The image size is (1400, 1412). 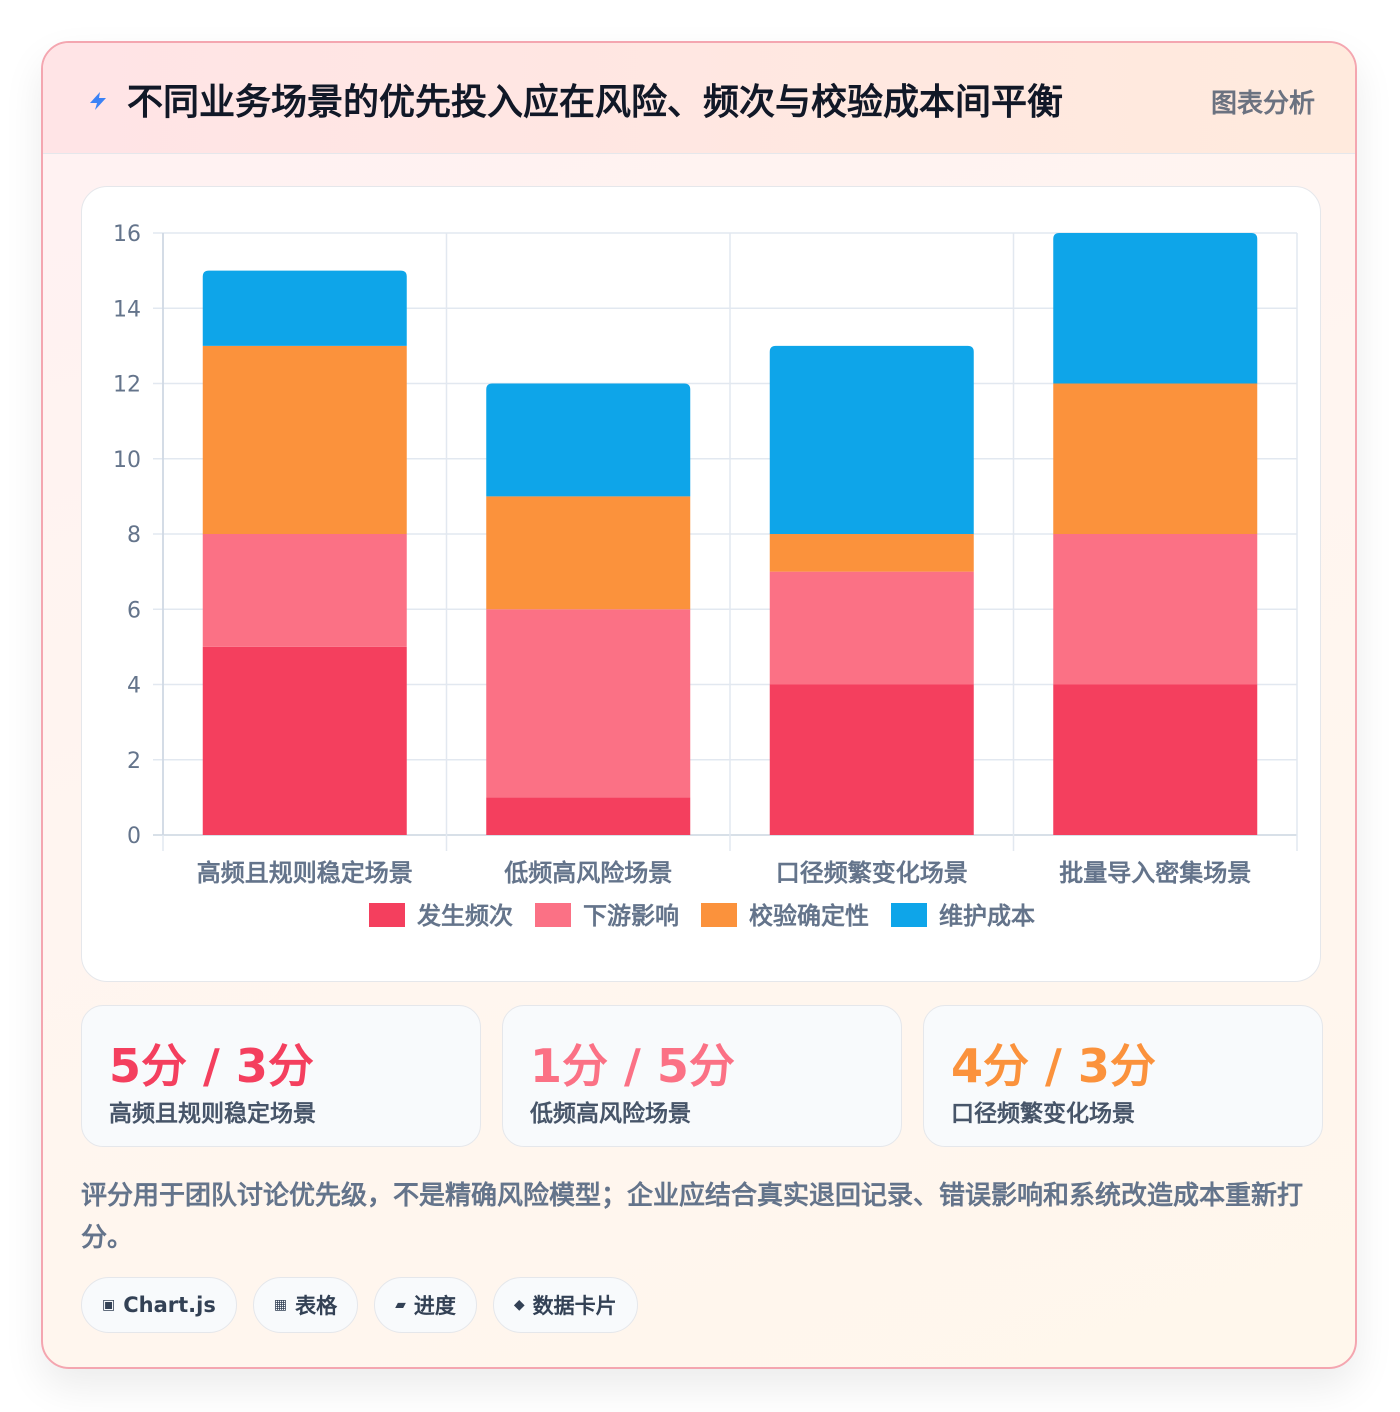 I want to click on stat-value: 1分 / 5分, so click(x=632, y=1066).